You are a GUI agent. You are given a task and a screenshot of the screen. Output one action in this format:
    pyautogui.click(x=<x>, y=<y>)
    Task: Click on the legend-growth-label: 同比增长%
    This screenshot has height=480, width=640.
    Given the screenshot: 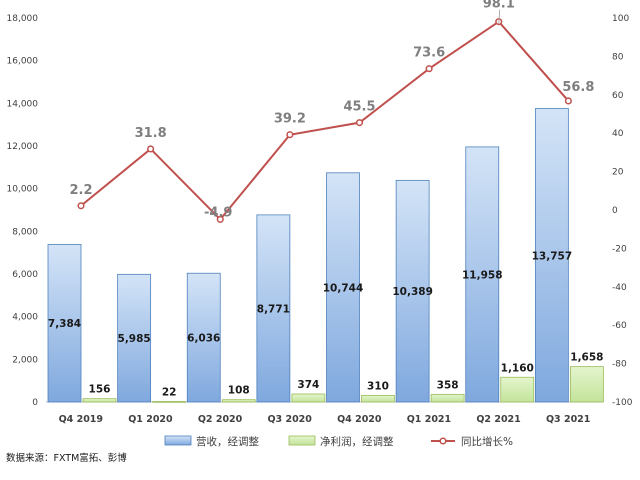 What is the action you would take?
    pyautogui.click(x=487, y=441)
    